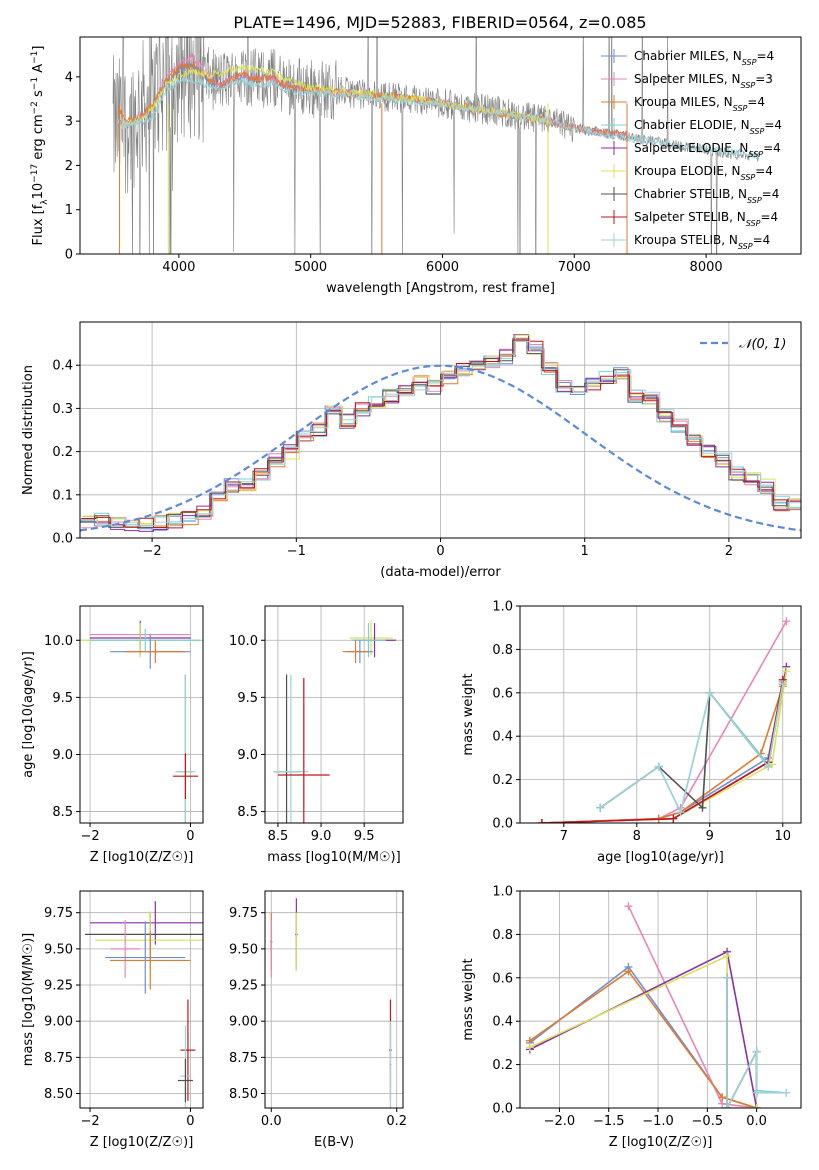  I want to click on legend-label: Salpeter MILES, NSSP=3, so click(703, 81).